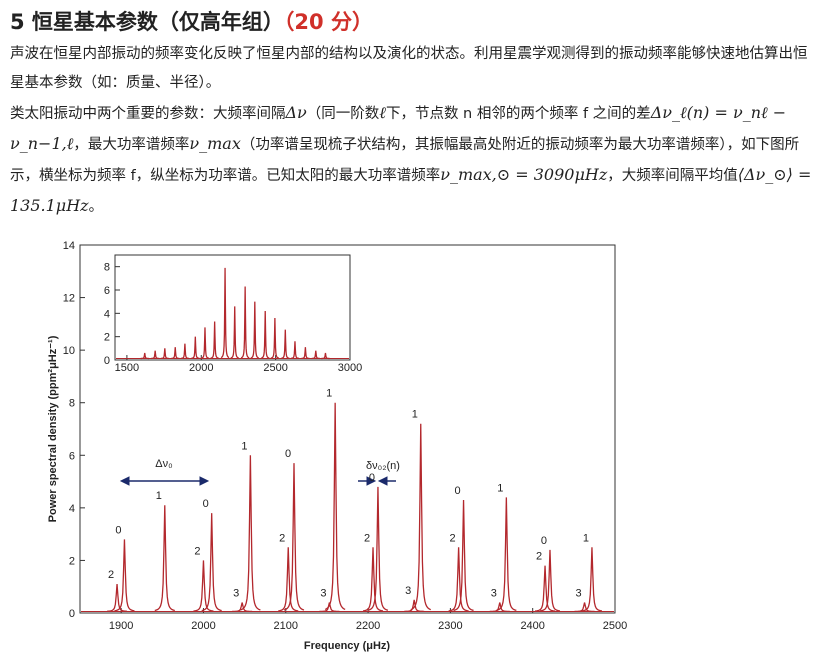  Describe the element at coordinates (69, 246) in the screenshot. I see `y-tick-label: 14` at that location.